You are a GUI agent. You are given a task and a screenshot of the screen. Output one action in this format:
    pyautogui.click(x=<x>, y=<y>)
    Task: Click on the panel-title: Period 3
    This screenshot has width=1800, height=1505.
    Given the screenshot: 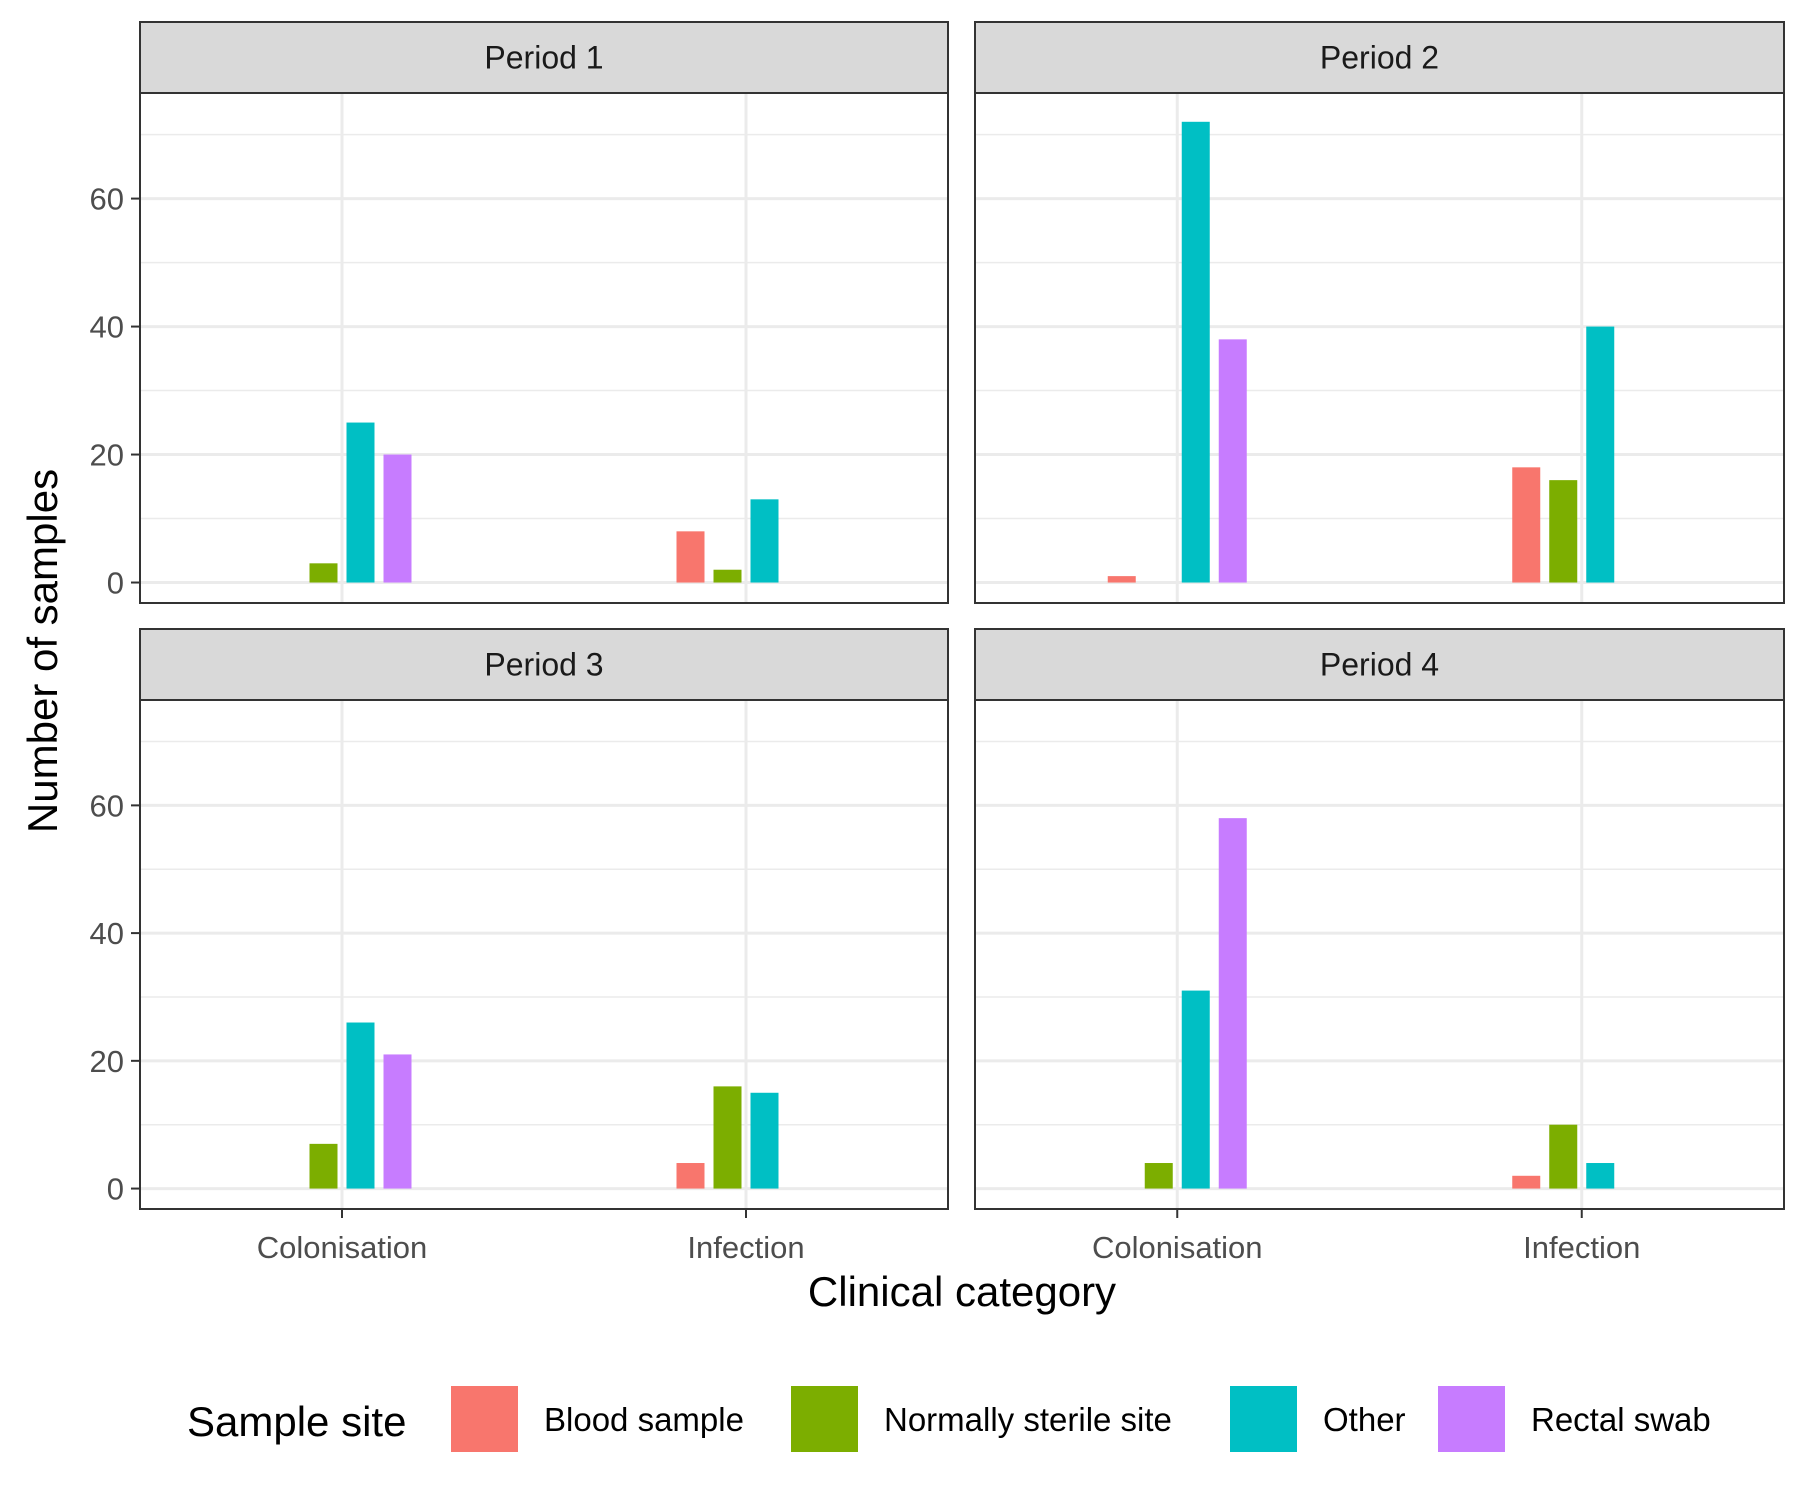 What is the action you would take?
    pyautogui.click(x=543, y=665)
    